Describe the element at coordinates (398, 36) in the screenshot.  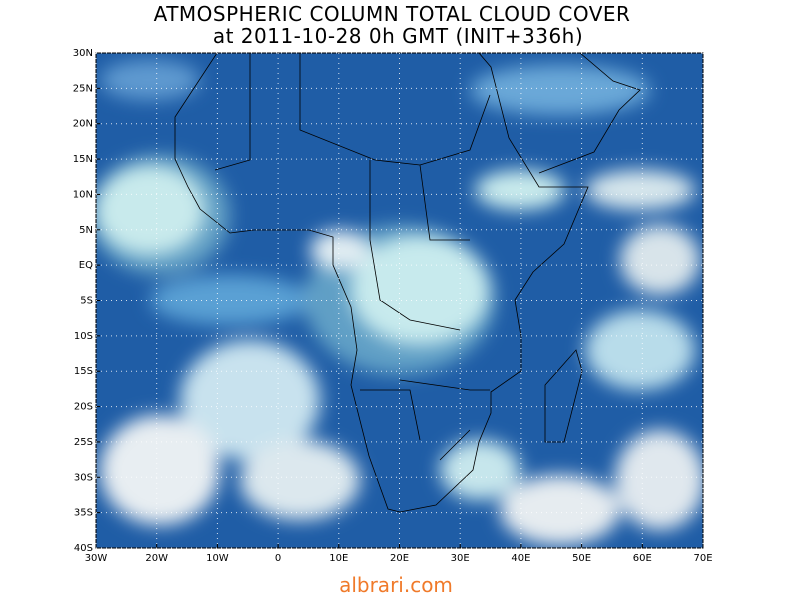
I see `subtitle: at 2011-10-28 0h GMT (INIT+336h)` at that location.